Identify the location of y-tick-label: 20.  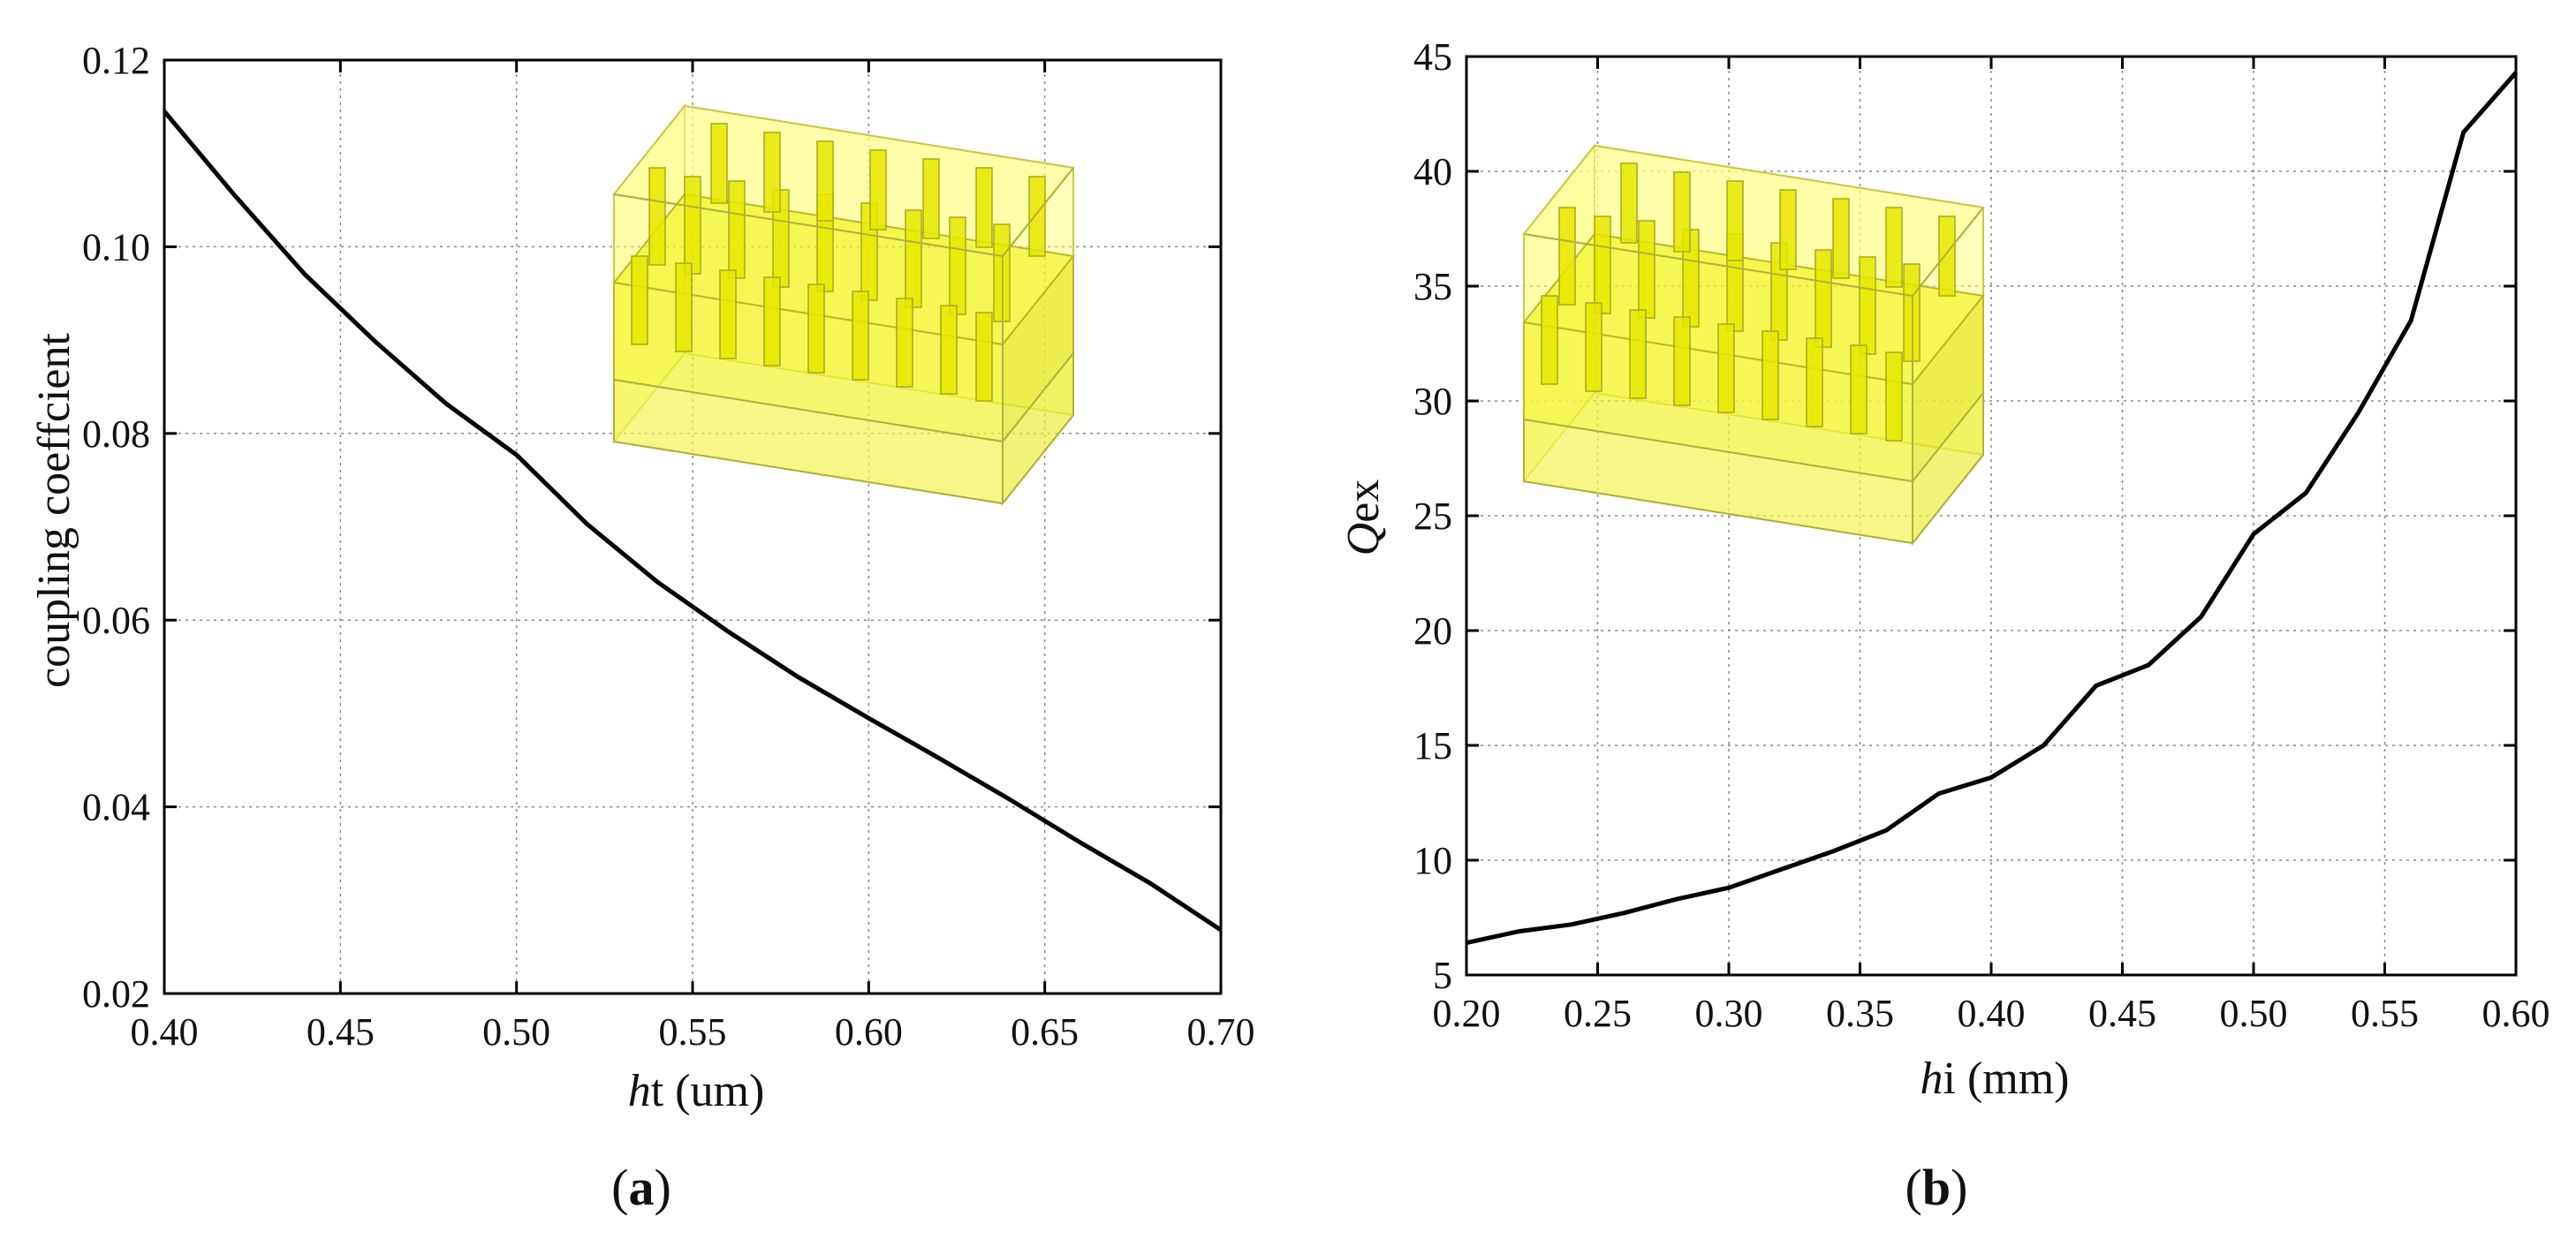
(1433, 631).